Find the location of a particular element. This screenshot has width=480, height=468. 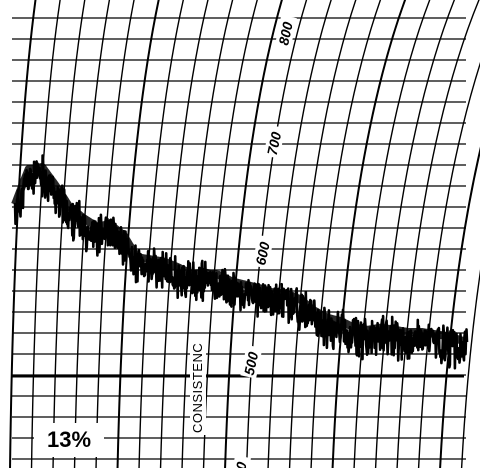

tick-labels: 4005006007008009001000 is located at coordinates (262, 241).